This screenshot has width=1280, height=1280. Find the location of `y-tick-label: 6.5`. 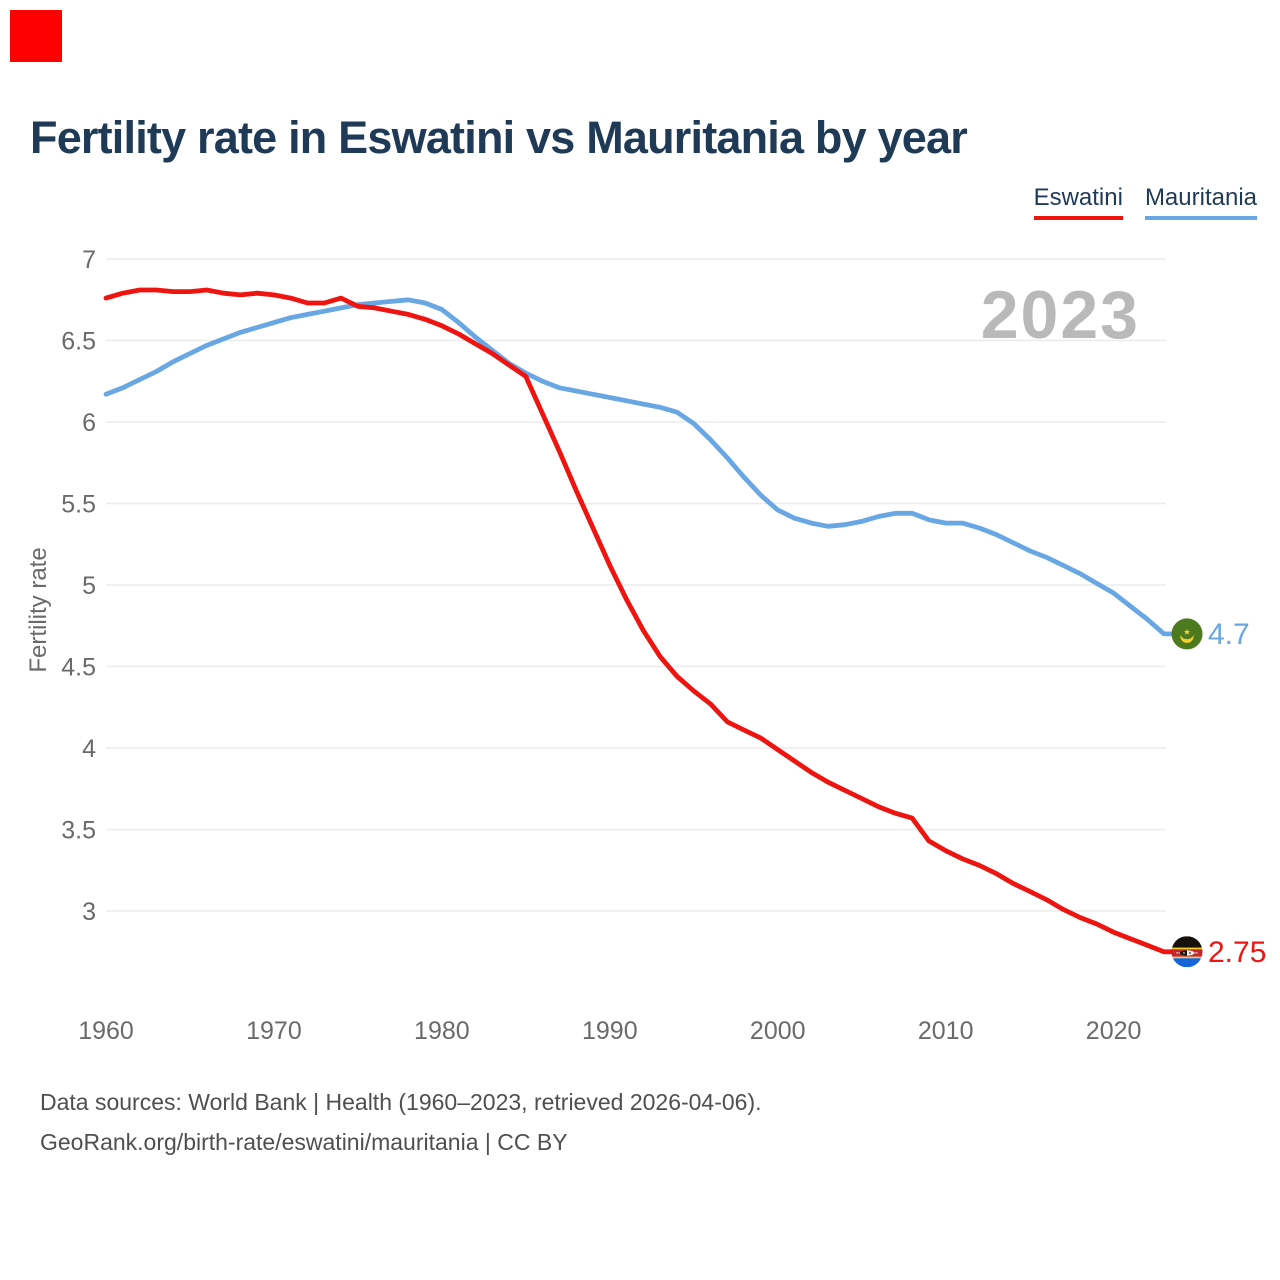

y-tick-label: 6.5 is located at coordinates (78, 342).